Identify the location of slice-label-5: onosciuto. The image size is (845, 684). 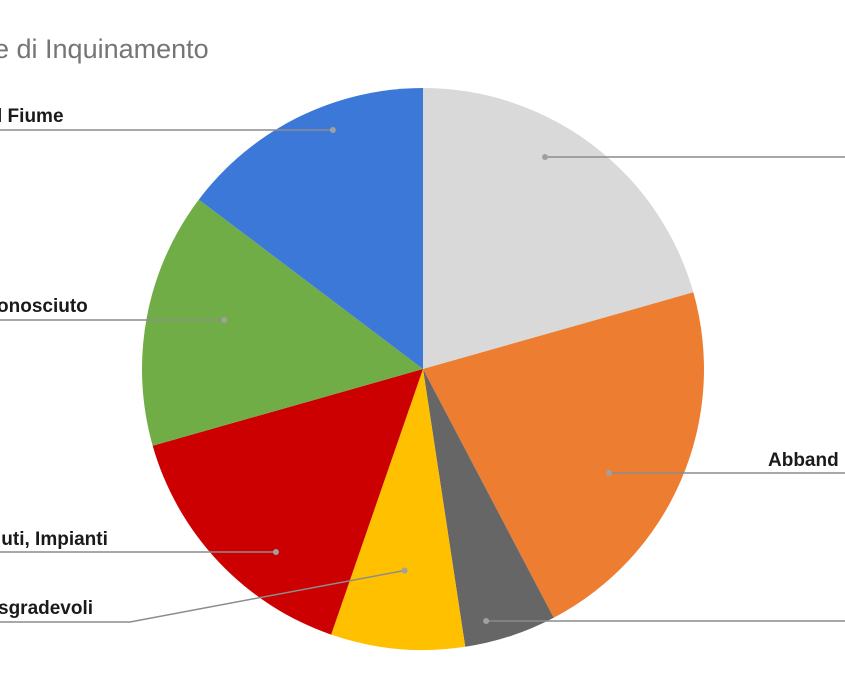
(44, 306).